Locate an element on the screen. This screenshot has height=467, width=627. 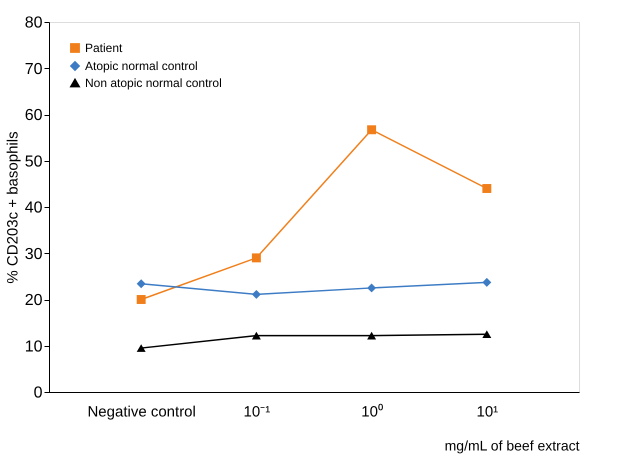
x-tick-label: 10⁻¹ is located at coordinates (257, 412).